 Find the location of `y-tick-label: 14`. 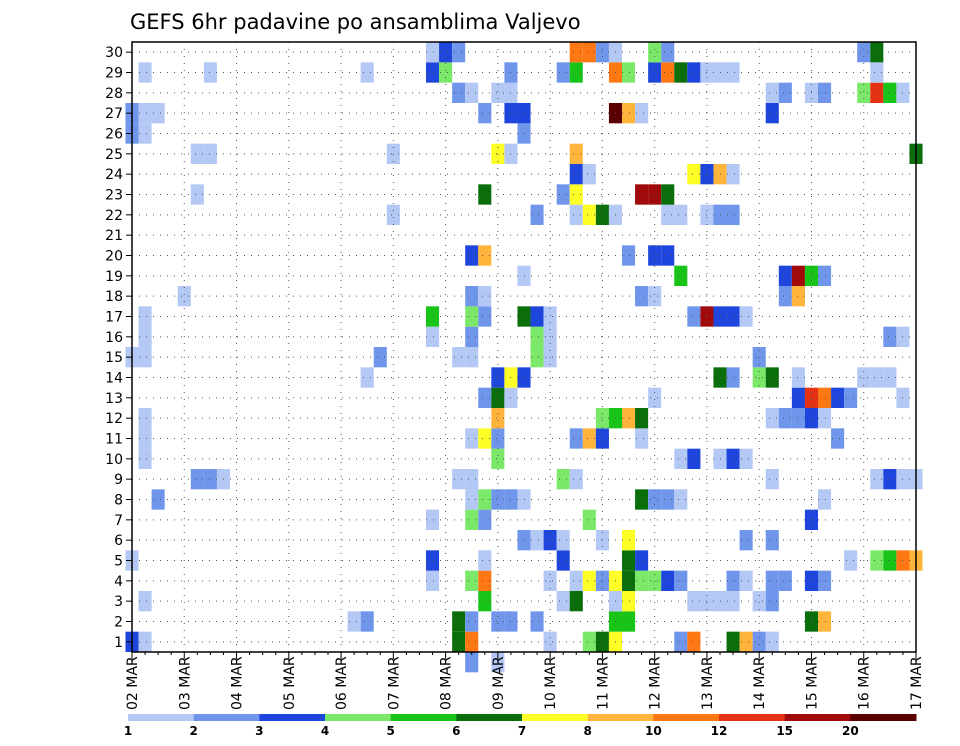

y-tick-label: 14 is located at coordinates (114, 379).